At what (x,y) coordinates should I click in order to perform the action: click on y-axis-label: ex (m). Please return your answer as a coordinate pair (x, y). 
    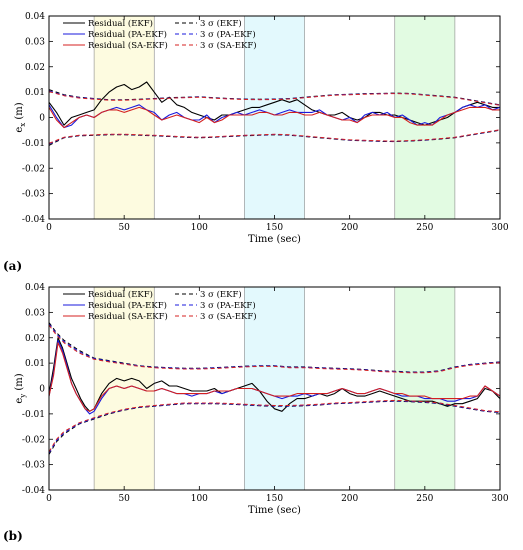
    Looking at the image, I should click on (20, 117).